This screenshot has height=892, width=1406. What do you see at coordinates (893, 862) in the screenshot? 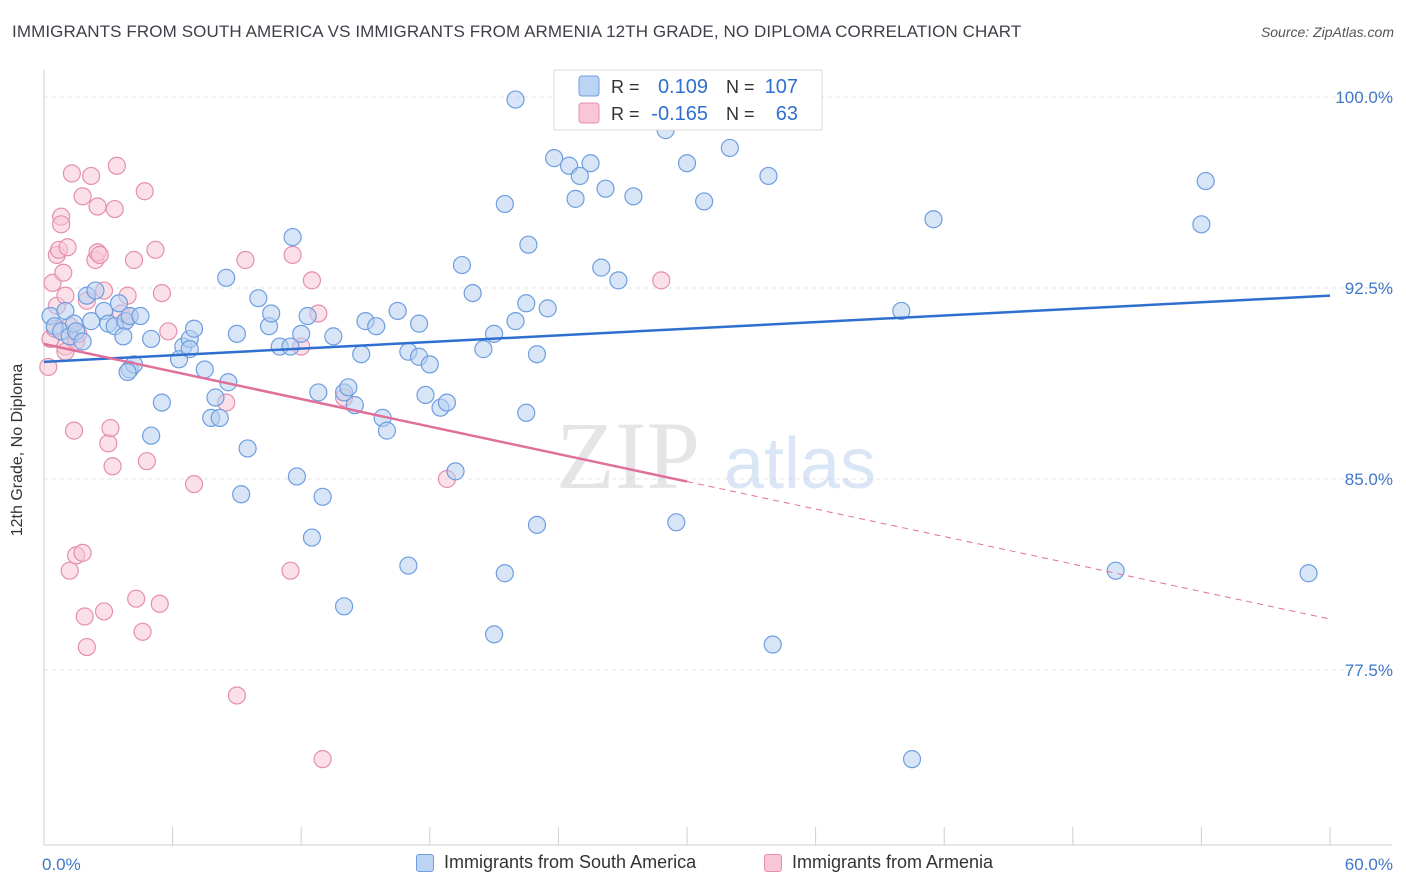
I see `legend-label-armenia: Immigrants from Armenia` at bounding box center [893, 862].